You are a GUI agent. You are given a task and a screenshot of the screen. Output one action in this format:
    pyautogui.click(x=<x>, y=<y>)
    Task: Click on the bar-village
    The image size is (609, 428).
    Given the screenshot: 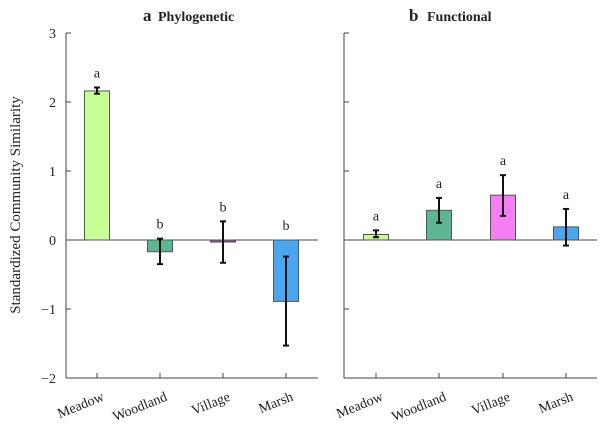 What is the action you would take?
    pyautogui.click(x=503, y=217)
    